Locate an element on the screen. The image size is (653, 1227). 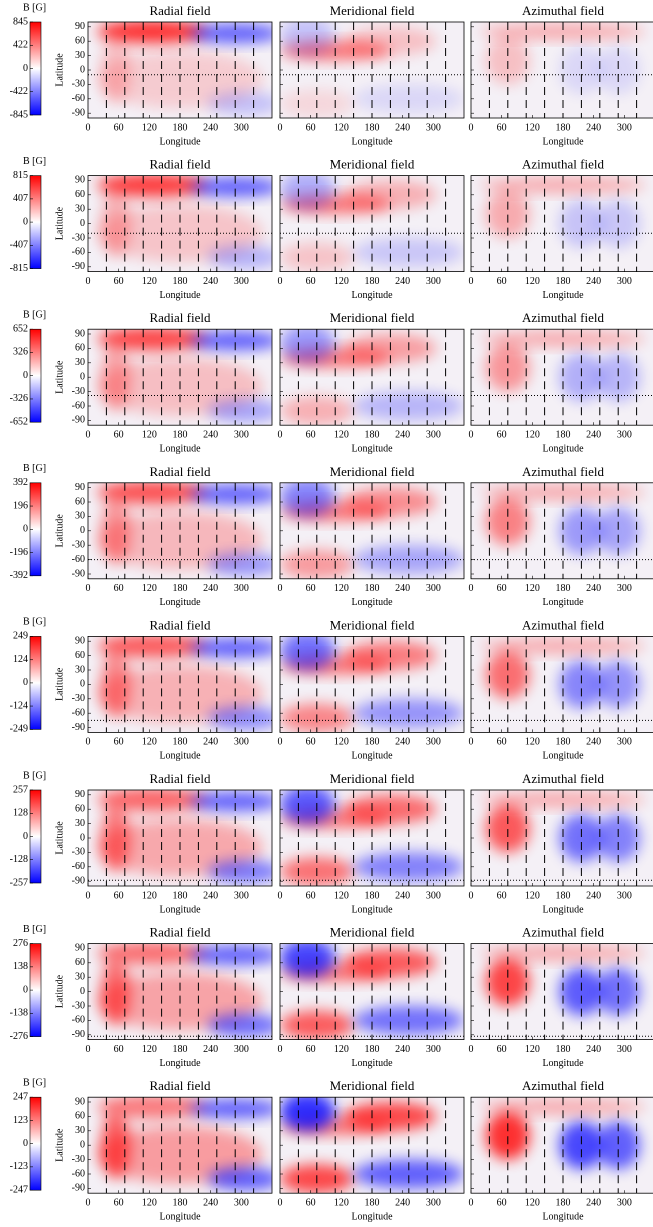
colorbar-tick-label: -249 is located at coordinates (19, 729).